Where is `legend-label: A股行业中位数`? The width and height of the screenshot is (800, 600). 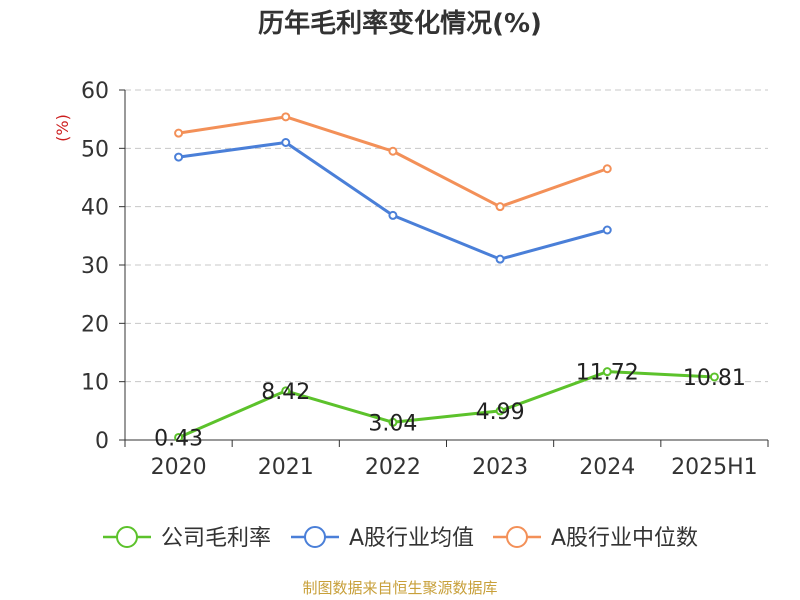 legend-label: A股行业中位数 is located at coordinates (624, 538).